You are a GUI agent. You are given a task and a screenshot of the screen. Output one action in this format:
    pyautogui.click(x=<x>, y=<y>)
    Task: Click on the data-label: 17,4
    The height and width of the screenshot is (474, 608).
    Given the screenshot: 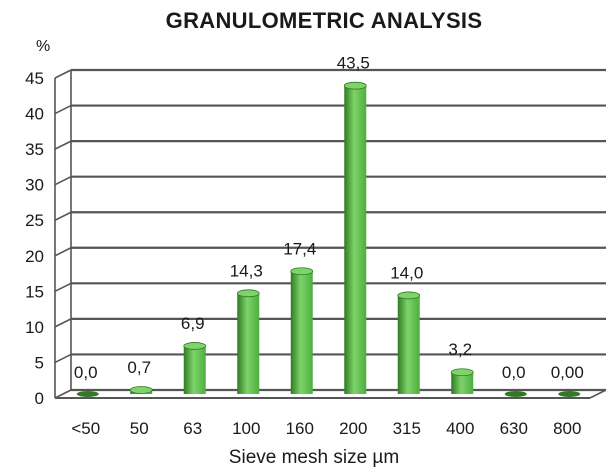 What is the action you would take?
    pyautogui.click(x=299, y=248)
    